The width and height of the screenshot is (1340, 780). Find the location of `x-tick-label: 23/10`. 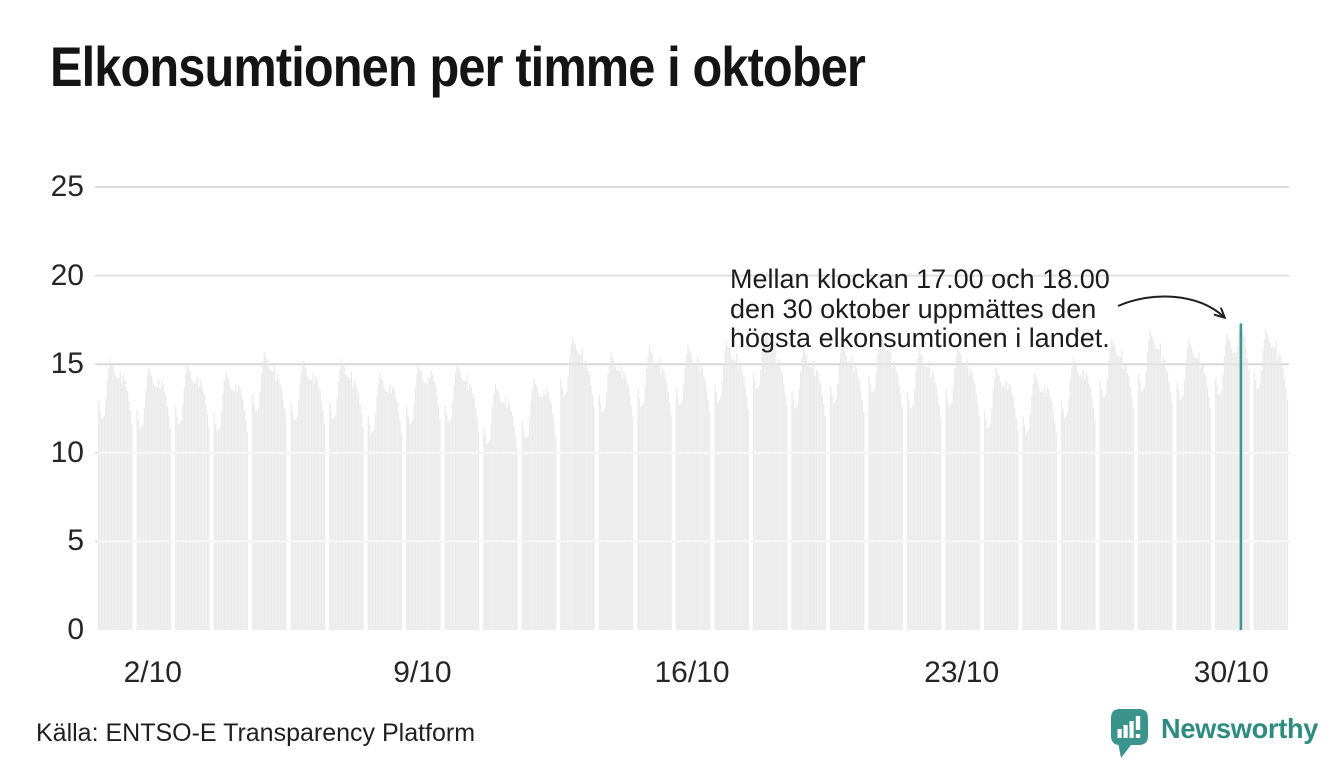

x-tick-label: 23/10 is located at coordinates (962, 672).